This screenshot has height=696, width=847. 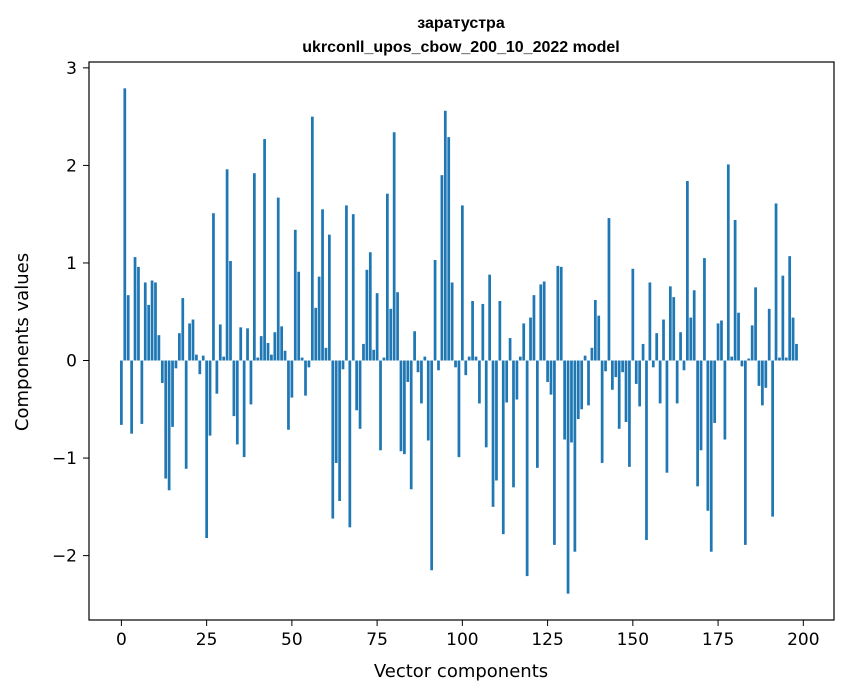 What do you see at coordinates (64, 557) in the screenshot?
I see `y-tick-label: −2` at bounding box center [64, 557].